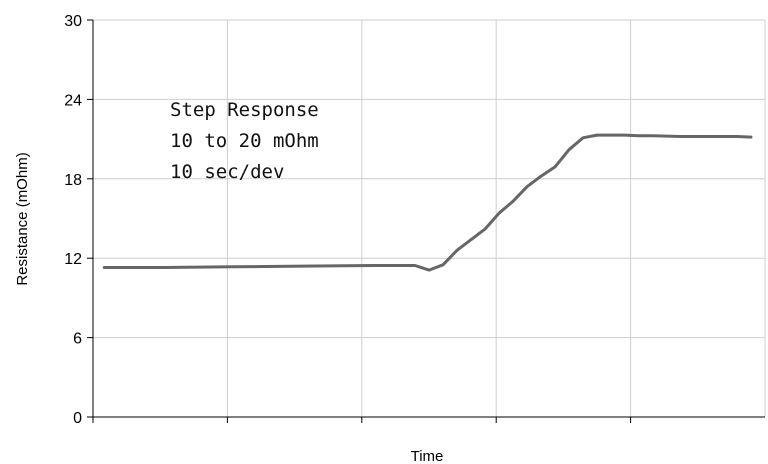  Describe the element at coordinates (427, 456) in the screenshot. I see `x-axis-title: Time` at that location.